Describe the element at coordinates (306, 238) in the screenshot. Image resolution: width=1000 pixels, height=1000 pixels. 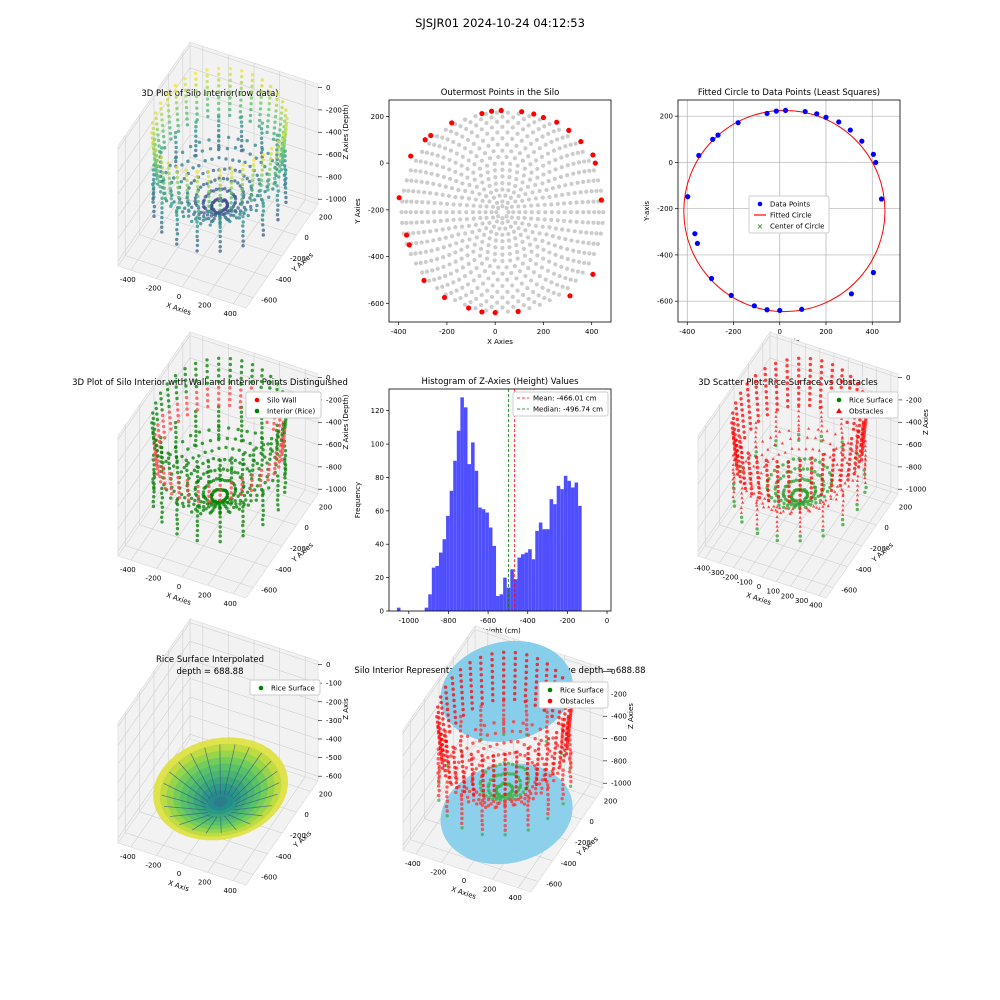
I see `y-tick-label: 0` at that location.